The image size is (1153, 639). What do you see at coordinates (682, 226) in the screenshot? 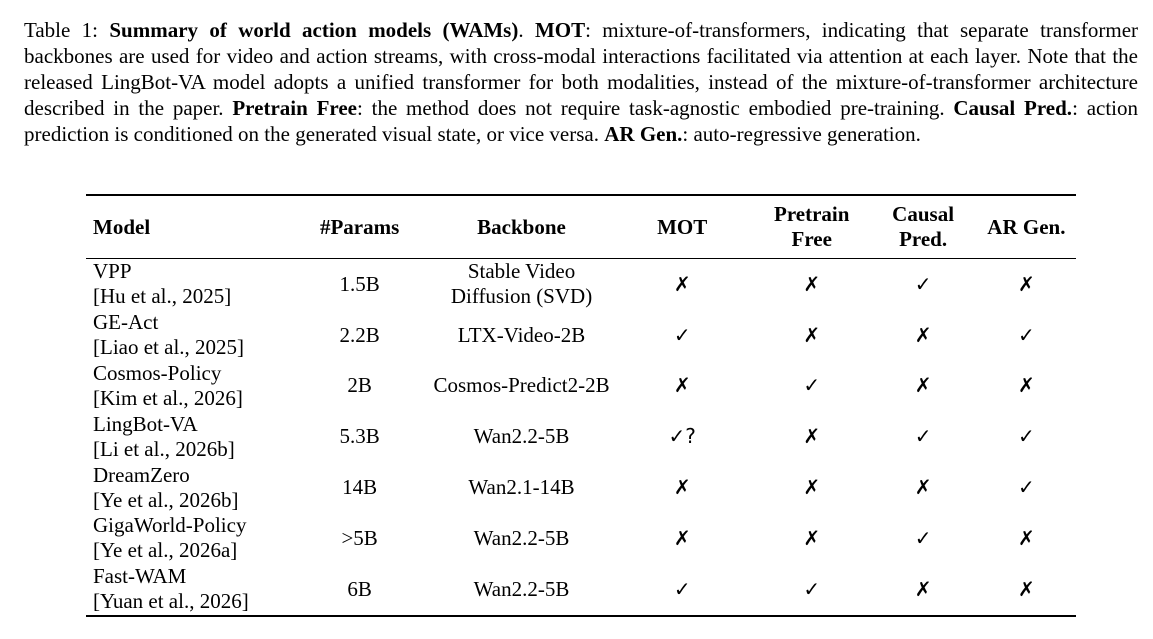
I see `header-mot: MOT` at bounding box center [682, 226].